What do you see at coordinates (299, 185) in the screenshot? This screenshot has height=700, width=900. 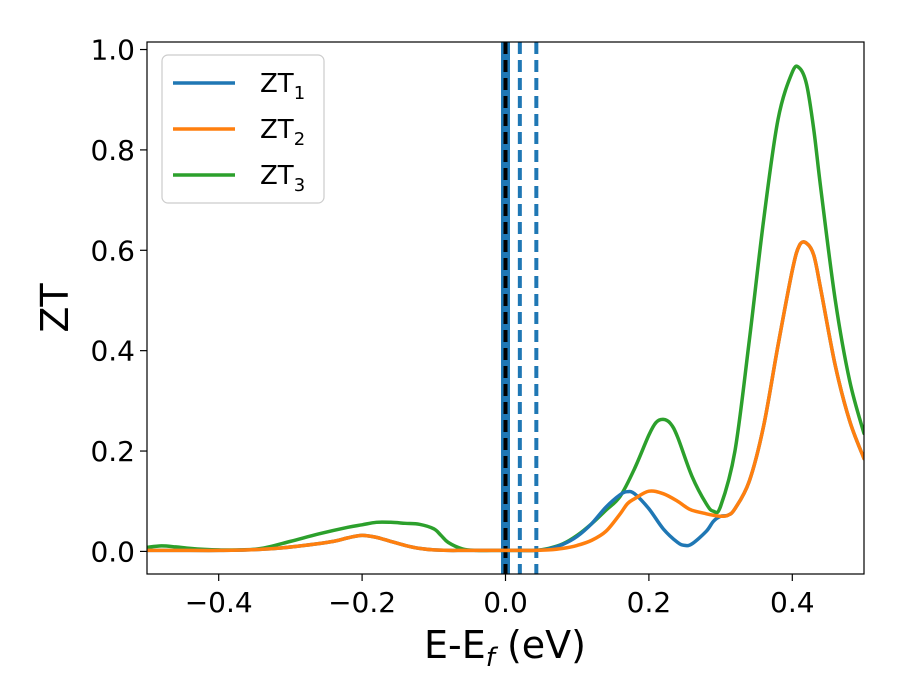 I see `legend-label-subscript: 3` at bounding box center [299, 185].